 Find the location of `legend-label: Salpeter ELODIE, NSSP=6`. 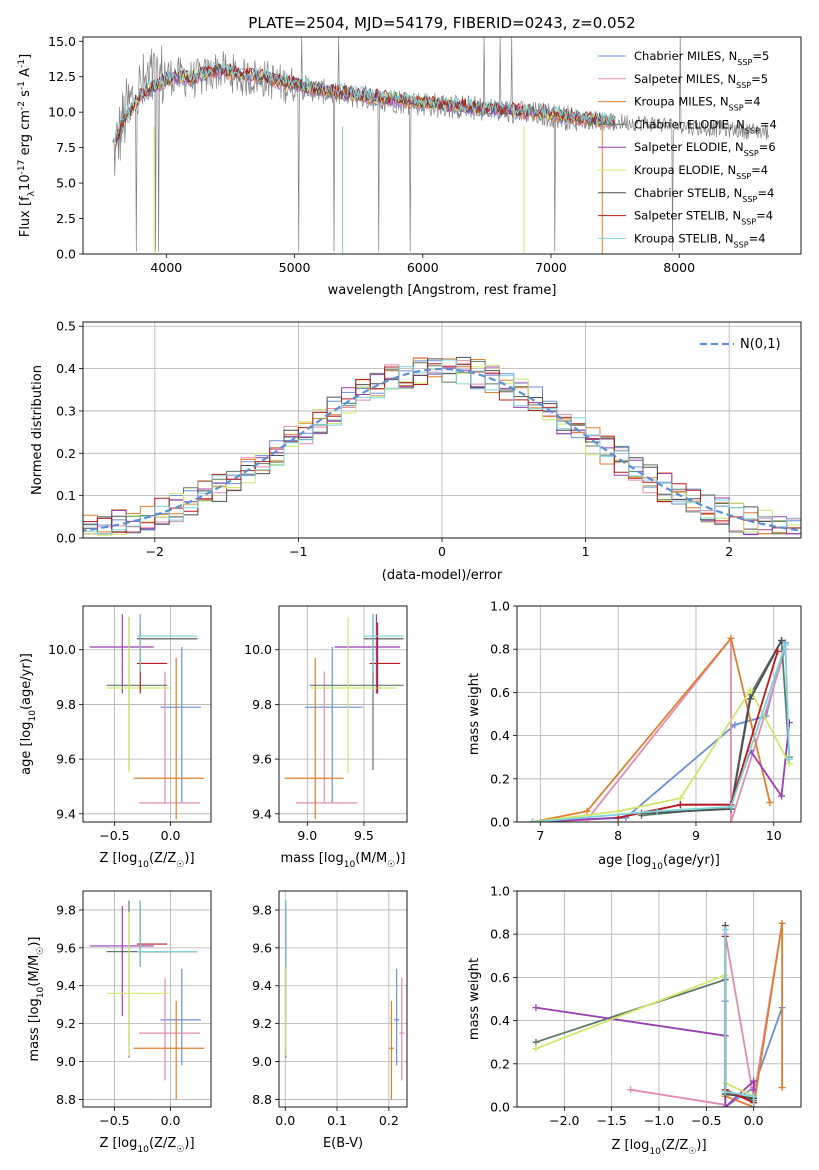

legend-label: Salpeter ELODIE, NSSP=6 is located at coordinates (705, 149).